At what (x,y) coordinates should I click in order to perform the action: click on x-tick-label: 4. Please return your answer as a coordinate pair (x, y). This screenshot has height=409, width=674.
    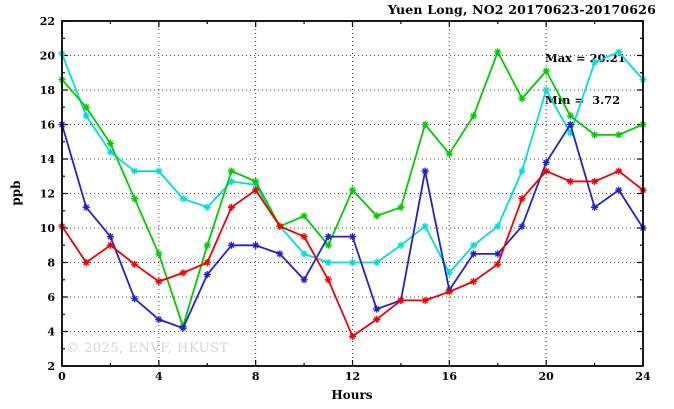
    Looking at the image, I should click on (159, 376).